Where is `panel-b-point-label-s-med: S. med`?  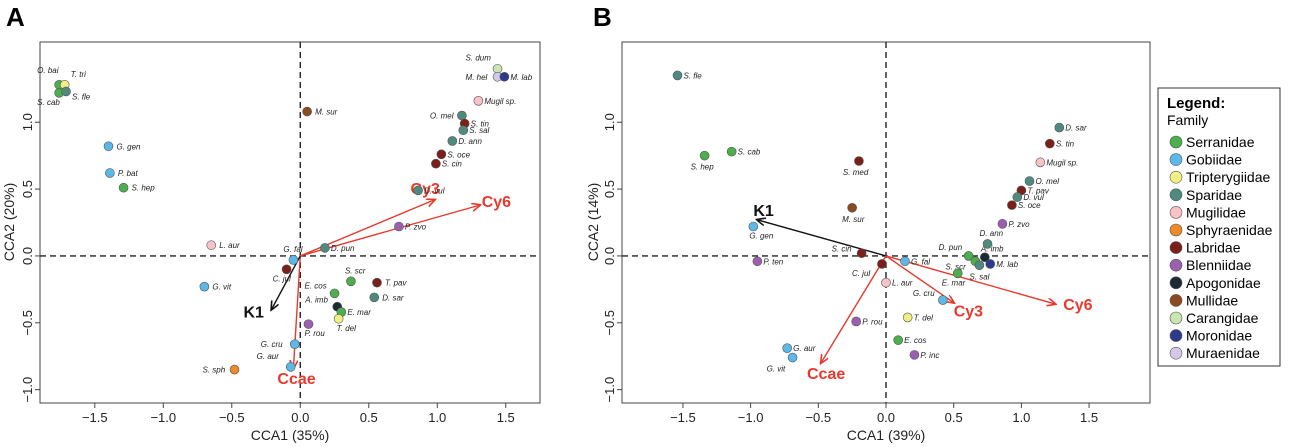 panel-b-point-label-s-med: S. med is located at coordinates (856, 172).